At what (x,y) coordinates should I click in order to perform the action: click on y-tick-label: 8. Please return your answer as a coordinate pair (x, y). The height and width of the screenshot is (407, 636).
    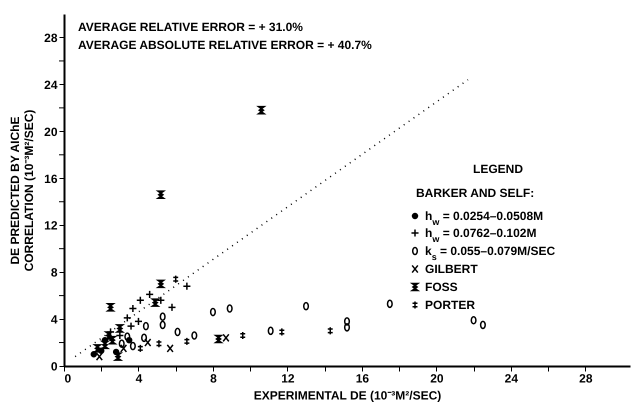
    Looking at the image, I should click on (54, 273).